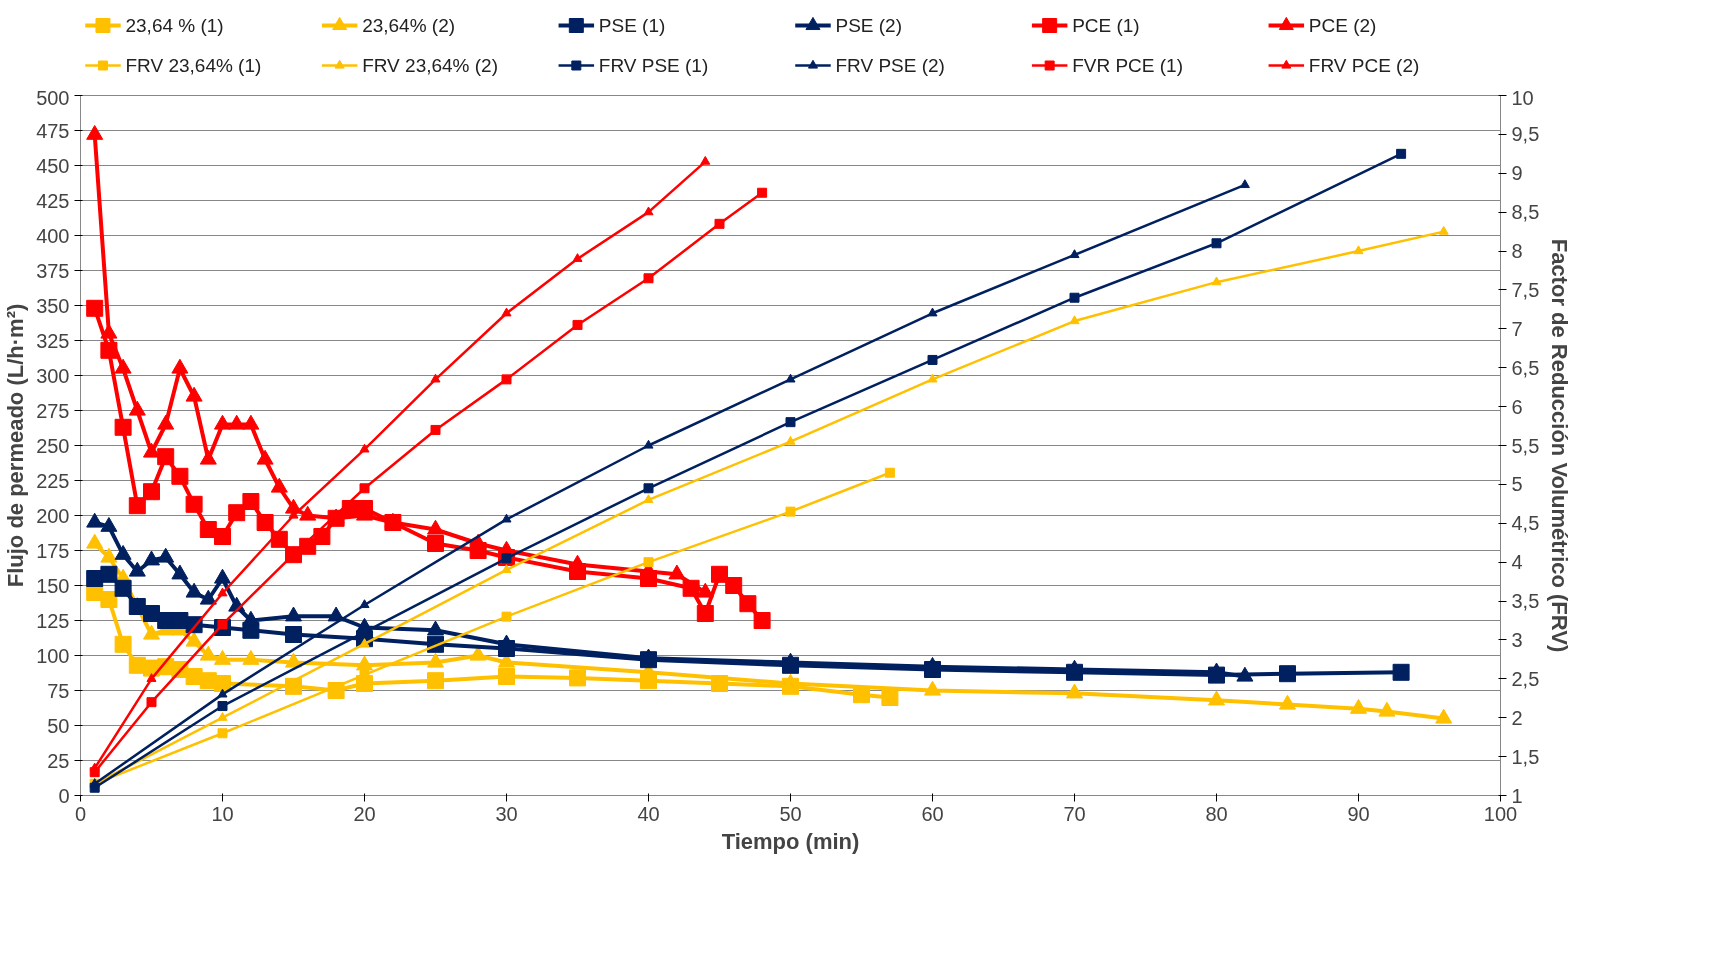  Describe the element at coordinates (222, 813) in the screenshot. I see `x-tick-label: 10` at that location.